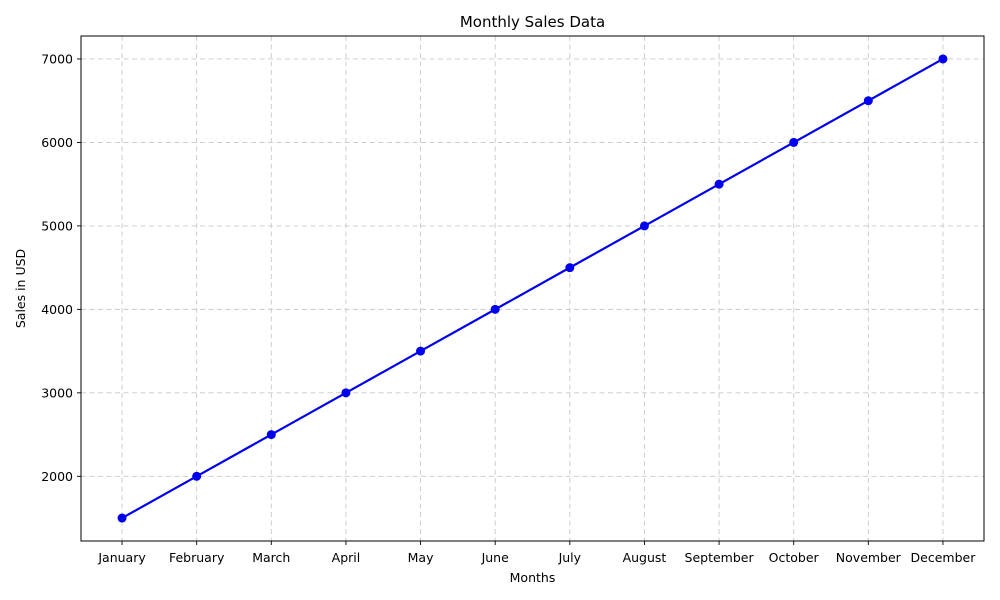 This screenshot has width=1000, height=600. I want to click on chart-title: Monthly Sales Data, so click(532, 22).